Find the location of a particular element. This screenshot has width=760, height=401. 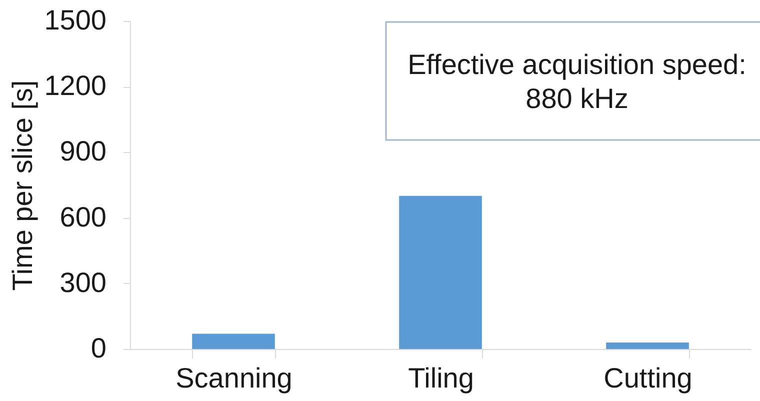

x-tick-label: Scanning is located at coordinates (234, 378).